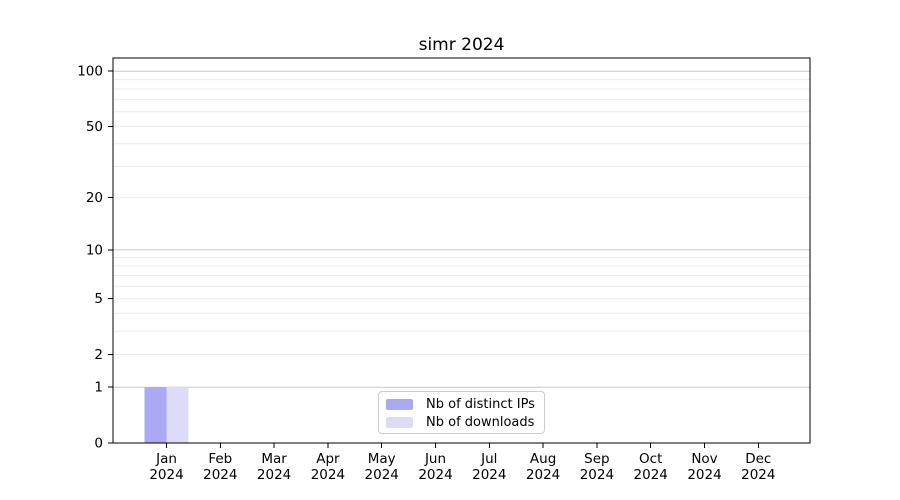  Describe the element at coordinates (543, 475) in the screenshot. I see `x-tick-label-aug-year: 2024` at that location.